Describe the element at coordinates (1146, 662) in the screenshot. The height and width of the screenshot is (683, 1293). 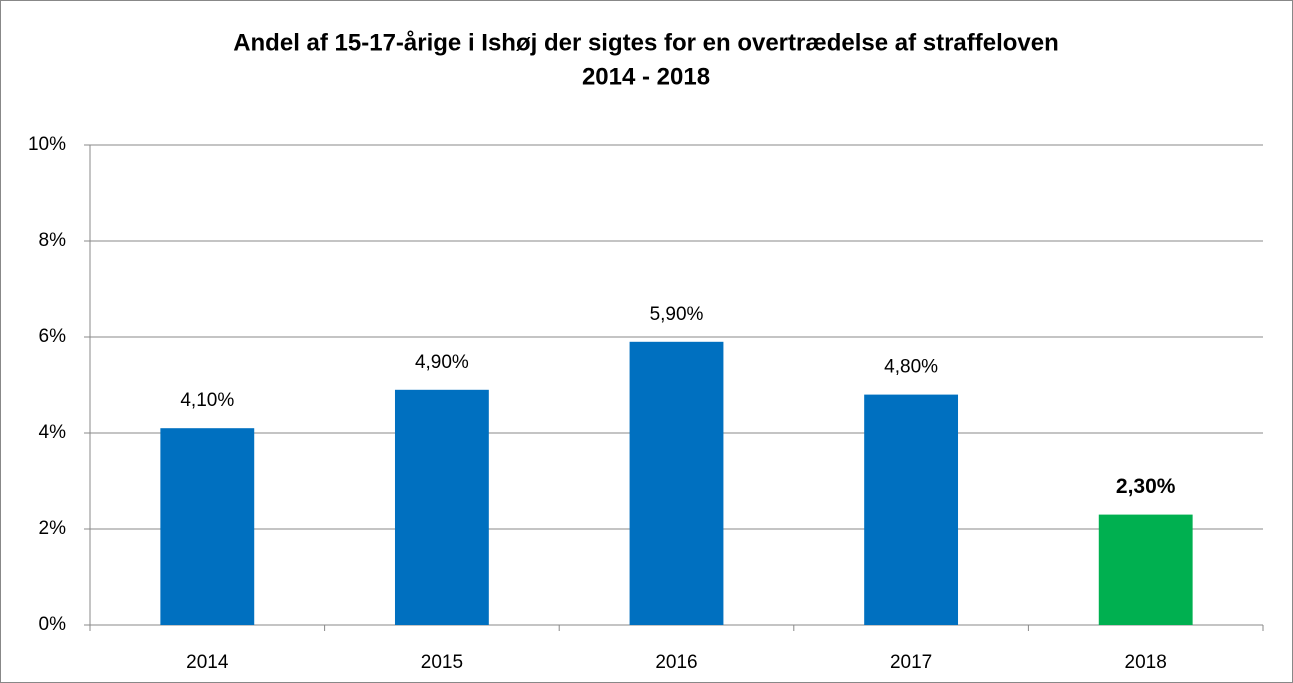
I see `x-tick-label: 2018` at that location.